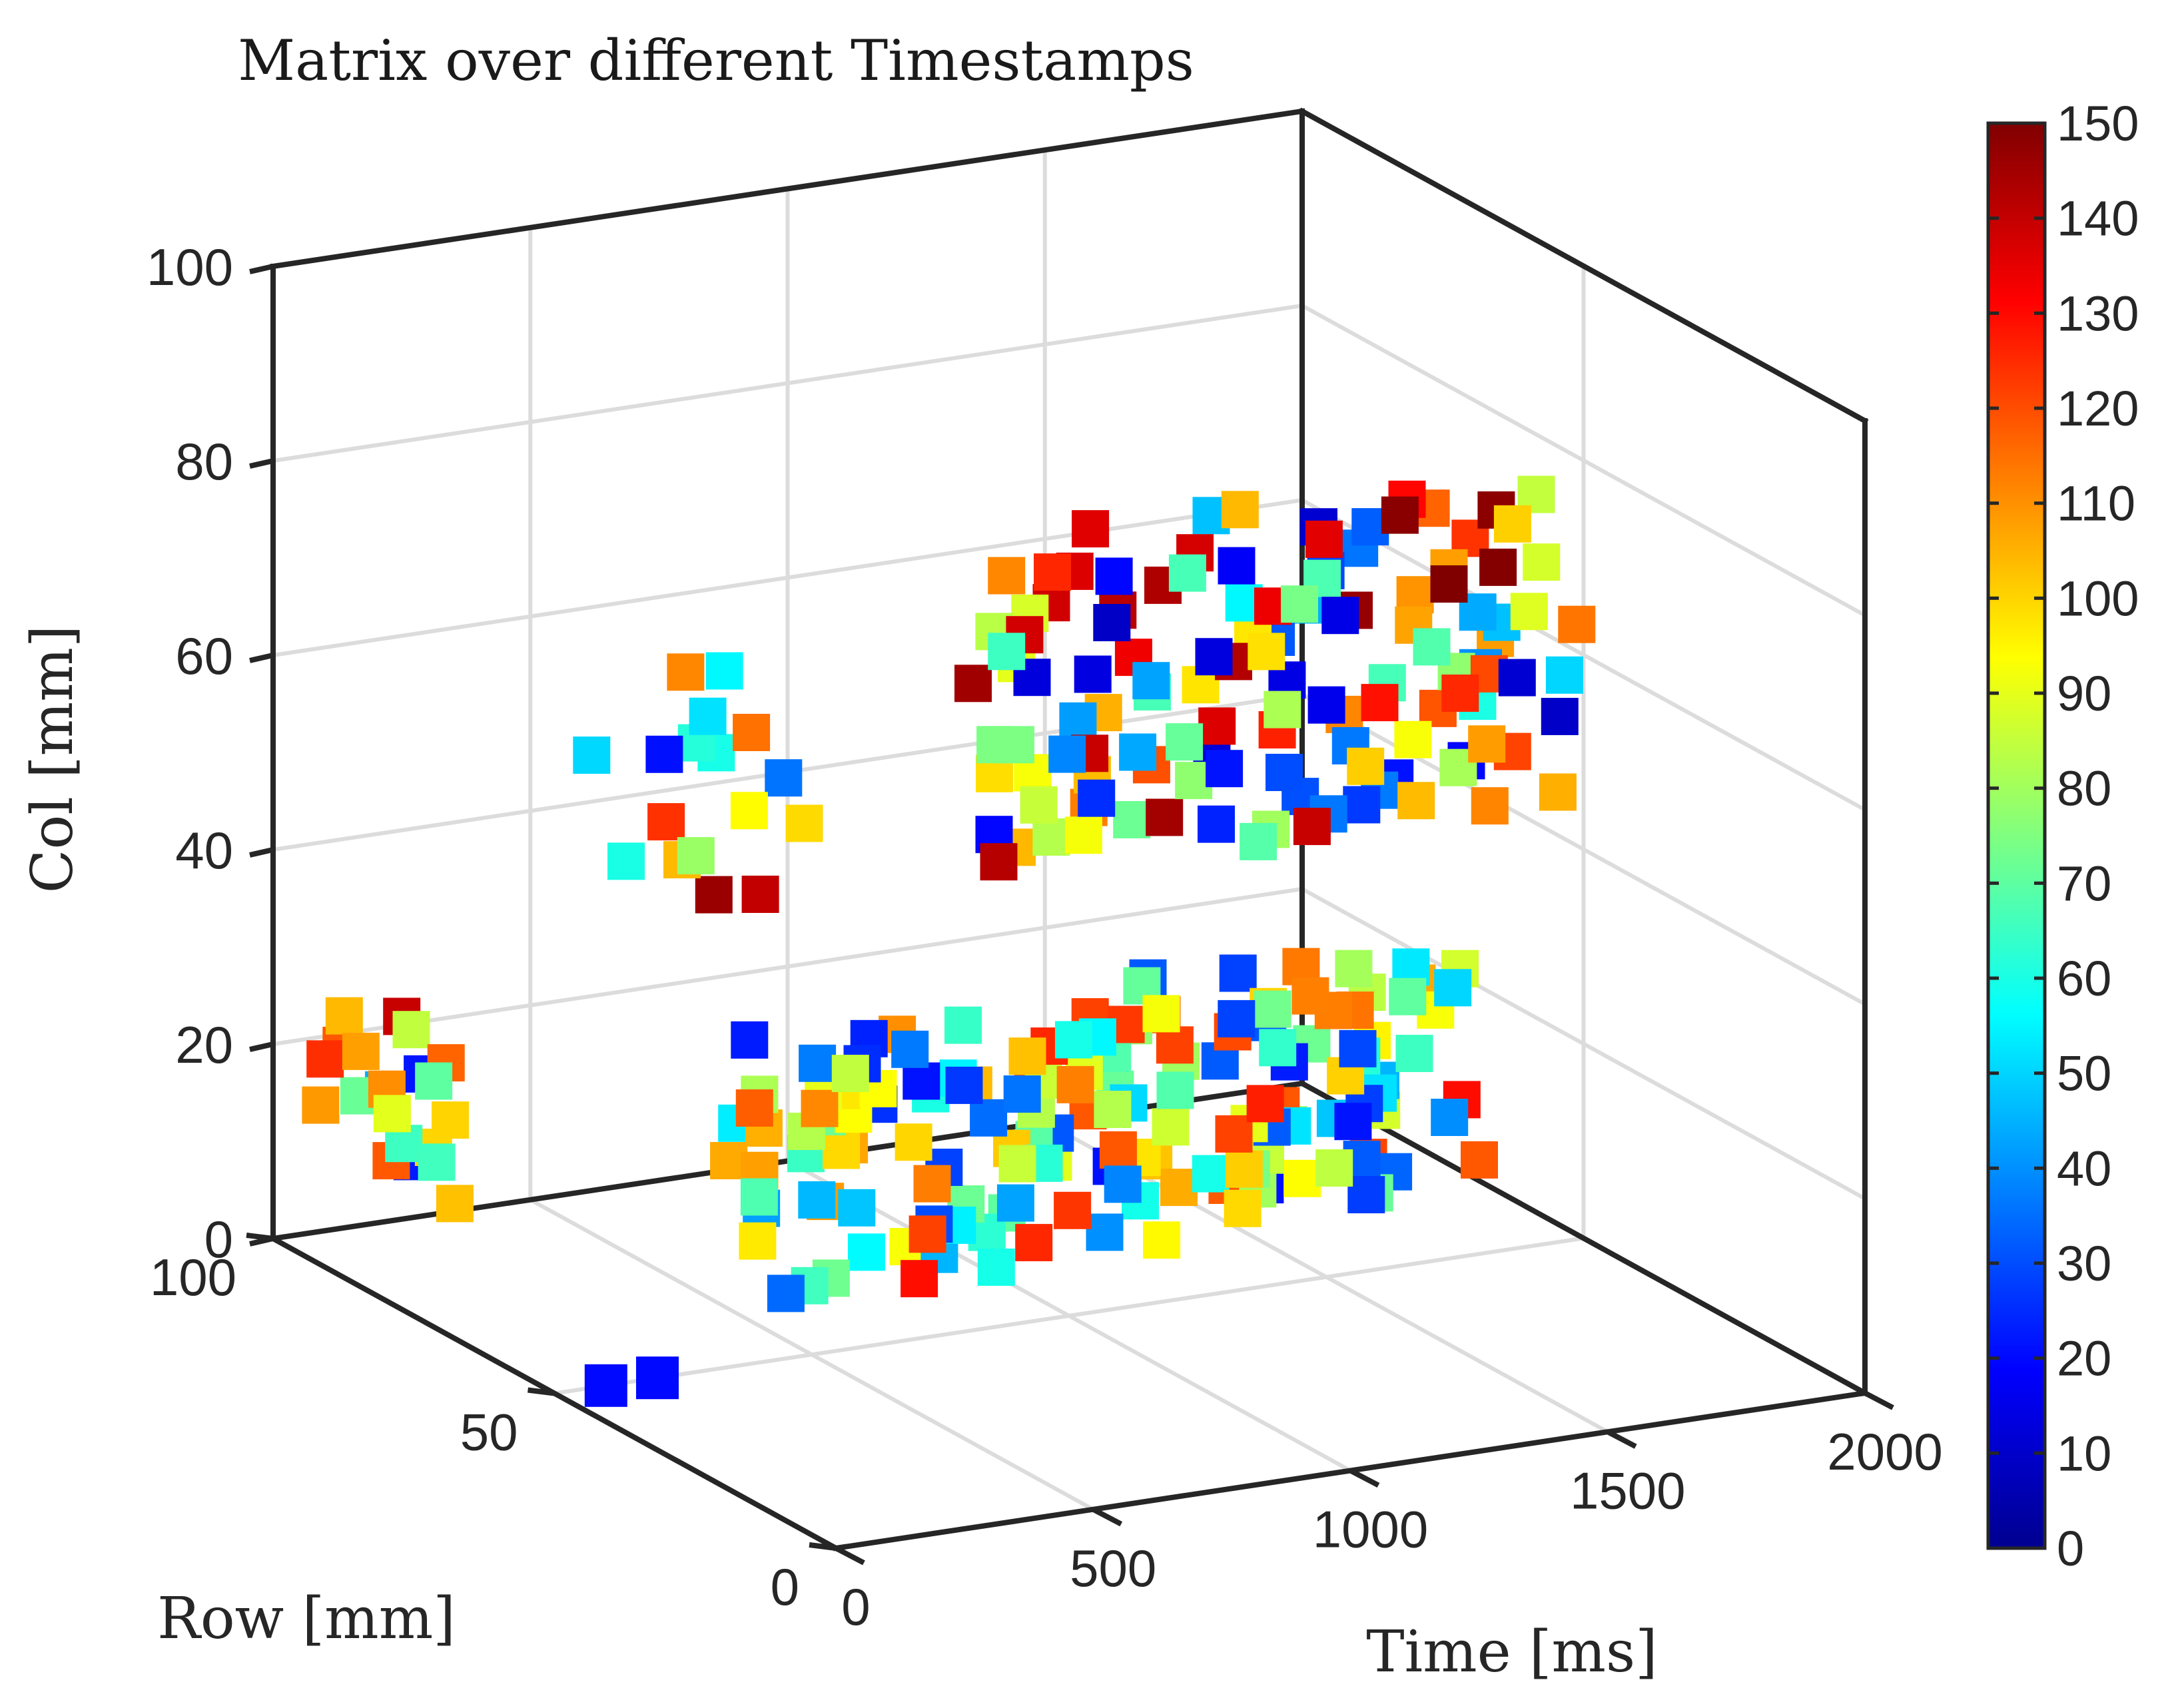  Describe the element at coordinates (261, 1046) in the screenshot. I see `z-tick` at that location.